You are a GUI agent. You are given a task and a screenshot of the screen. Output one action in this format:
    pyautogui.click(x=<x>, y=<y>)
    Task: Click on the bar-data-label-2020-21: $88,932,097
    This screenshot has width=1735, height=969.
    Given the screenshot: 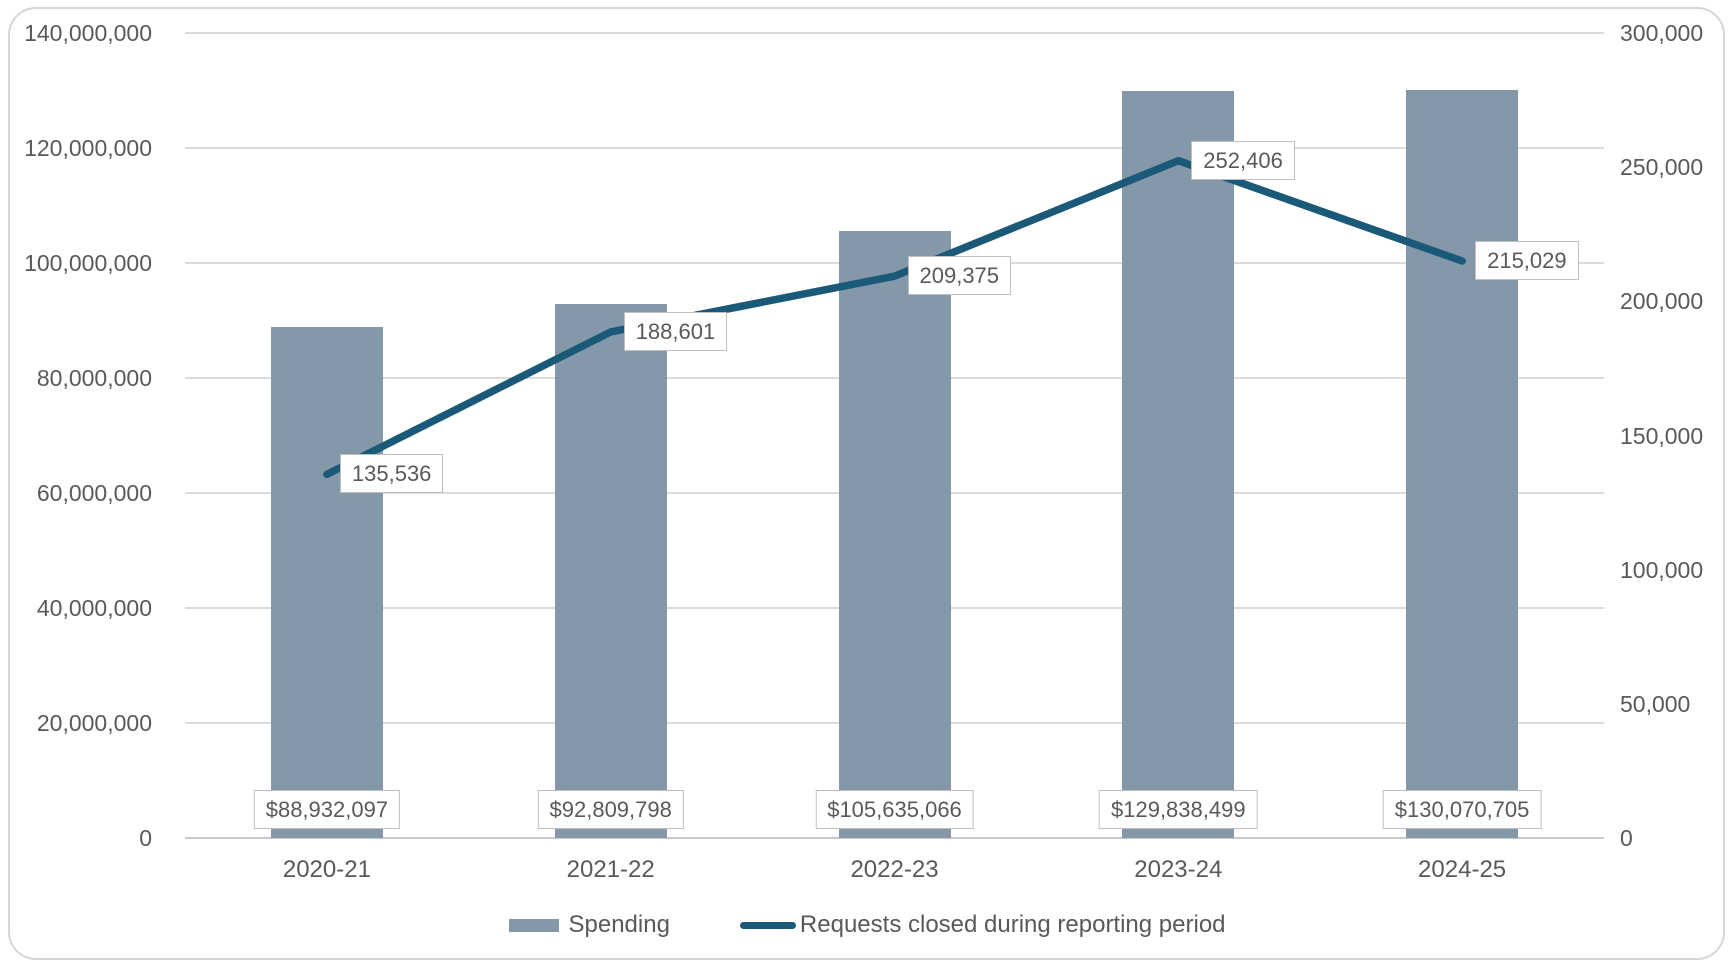 What is the action you would take?
    pyautogui.click(x=327, y=809)
    